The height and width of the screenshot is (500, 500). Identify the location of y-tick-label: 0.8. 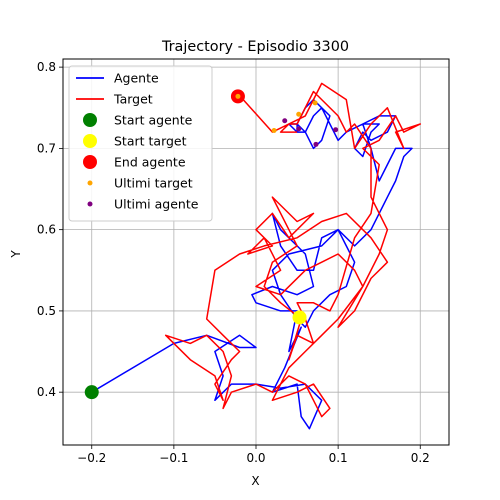
(46, 67).